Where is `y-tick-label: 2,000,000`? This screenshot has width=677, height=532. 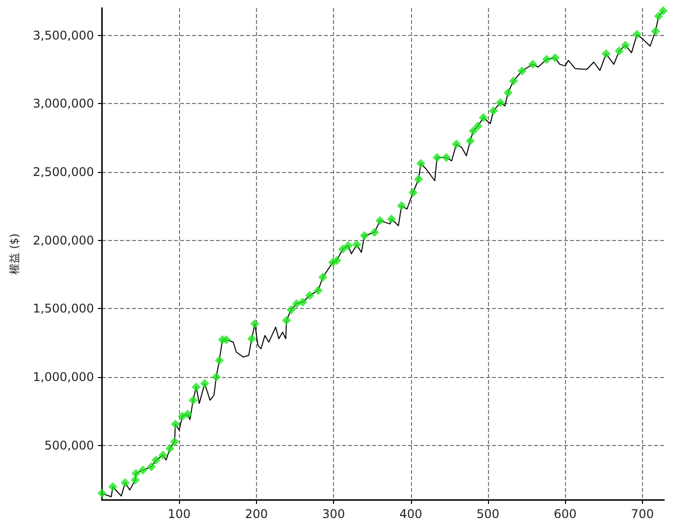
y-tick-label: 2,000,000 is located at coordinates (63, 240).